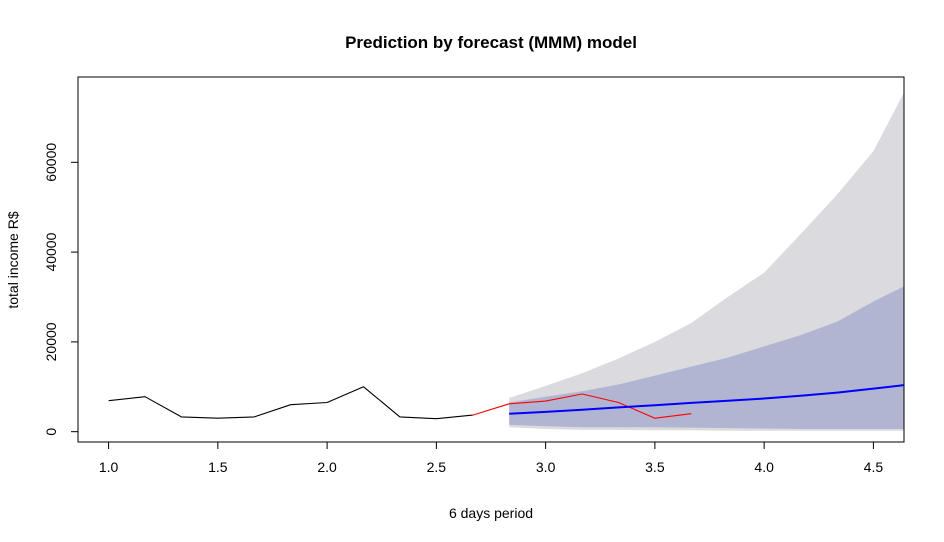  I want to click on x-tick-label: 3.5, so click(655, 467).